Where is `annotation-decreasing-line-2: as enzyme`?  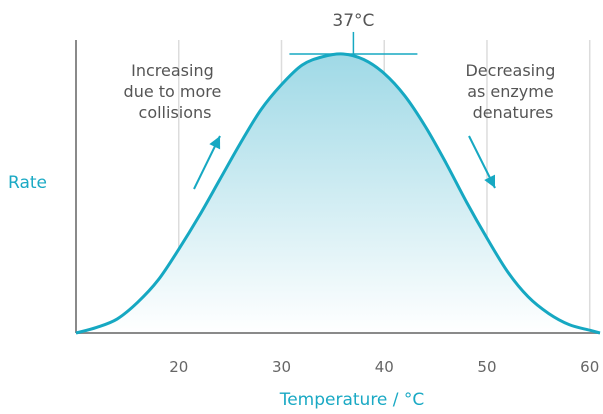 annotation-decreasing-line-2: as enzyme is located at coordinates (510, 91).